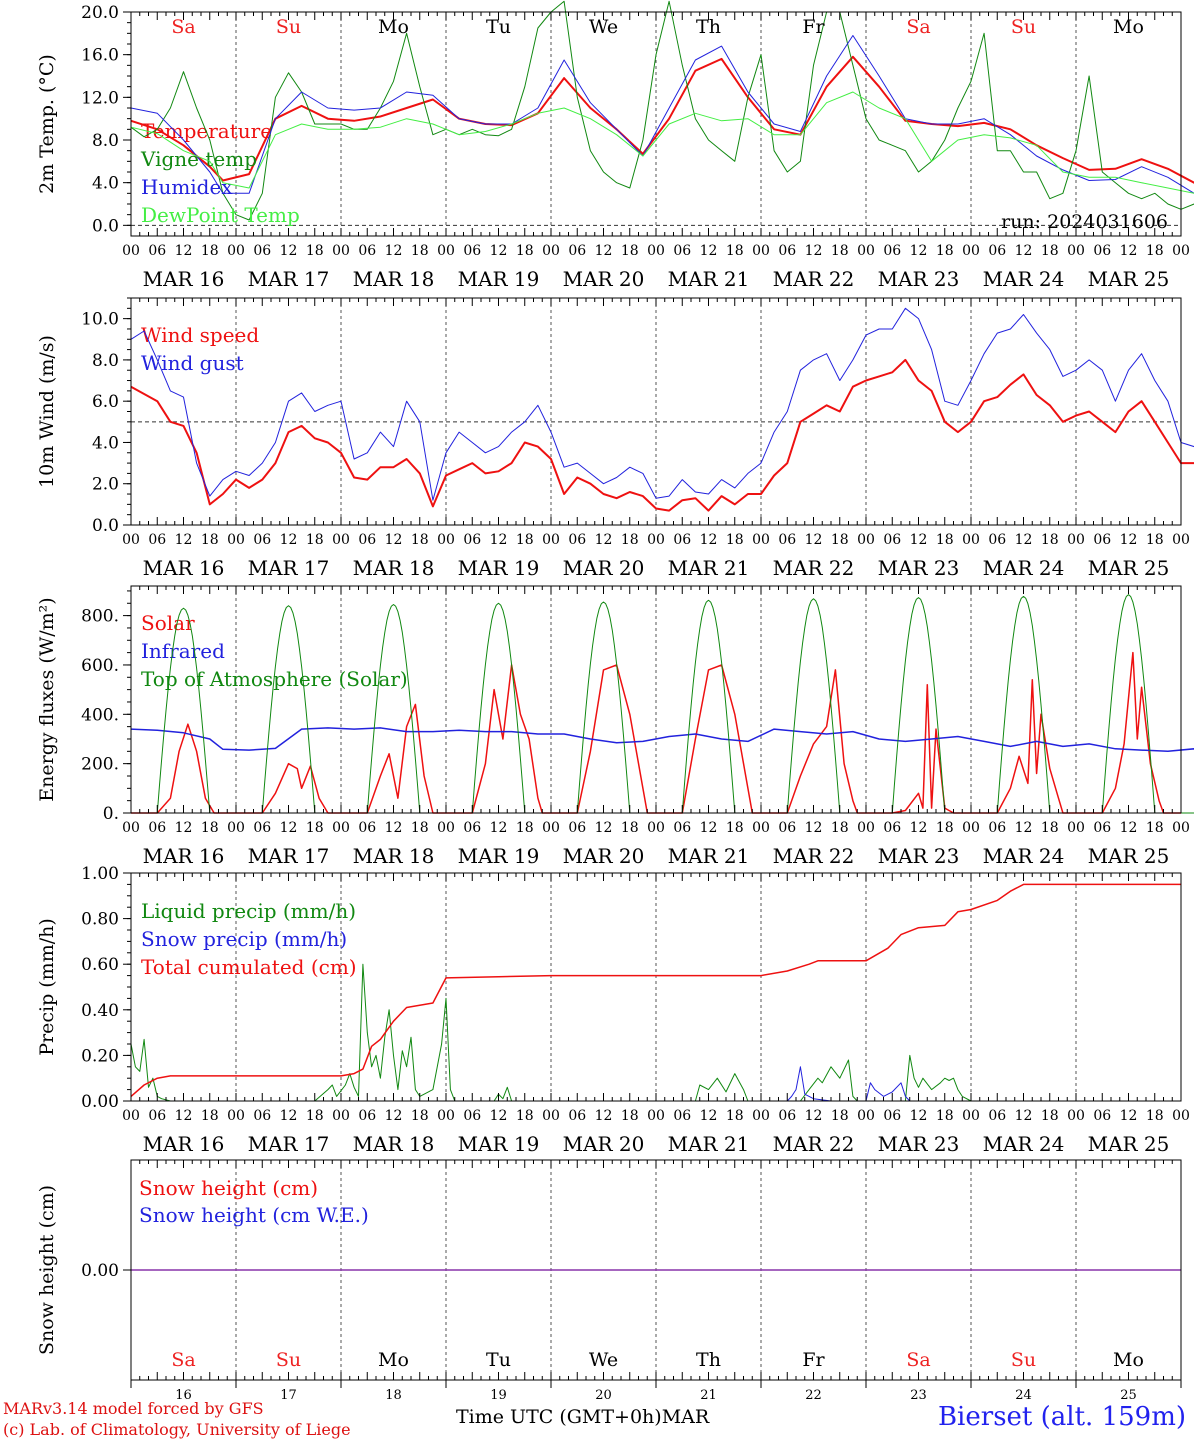 The image size is (1194, 1440). What do you see at coordinates (100, 965) in the screenshot?
I see `y-tick-label: 0.60` at bounding box center [100, 965].